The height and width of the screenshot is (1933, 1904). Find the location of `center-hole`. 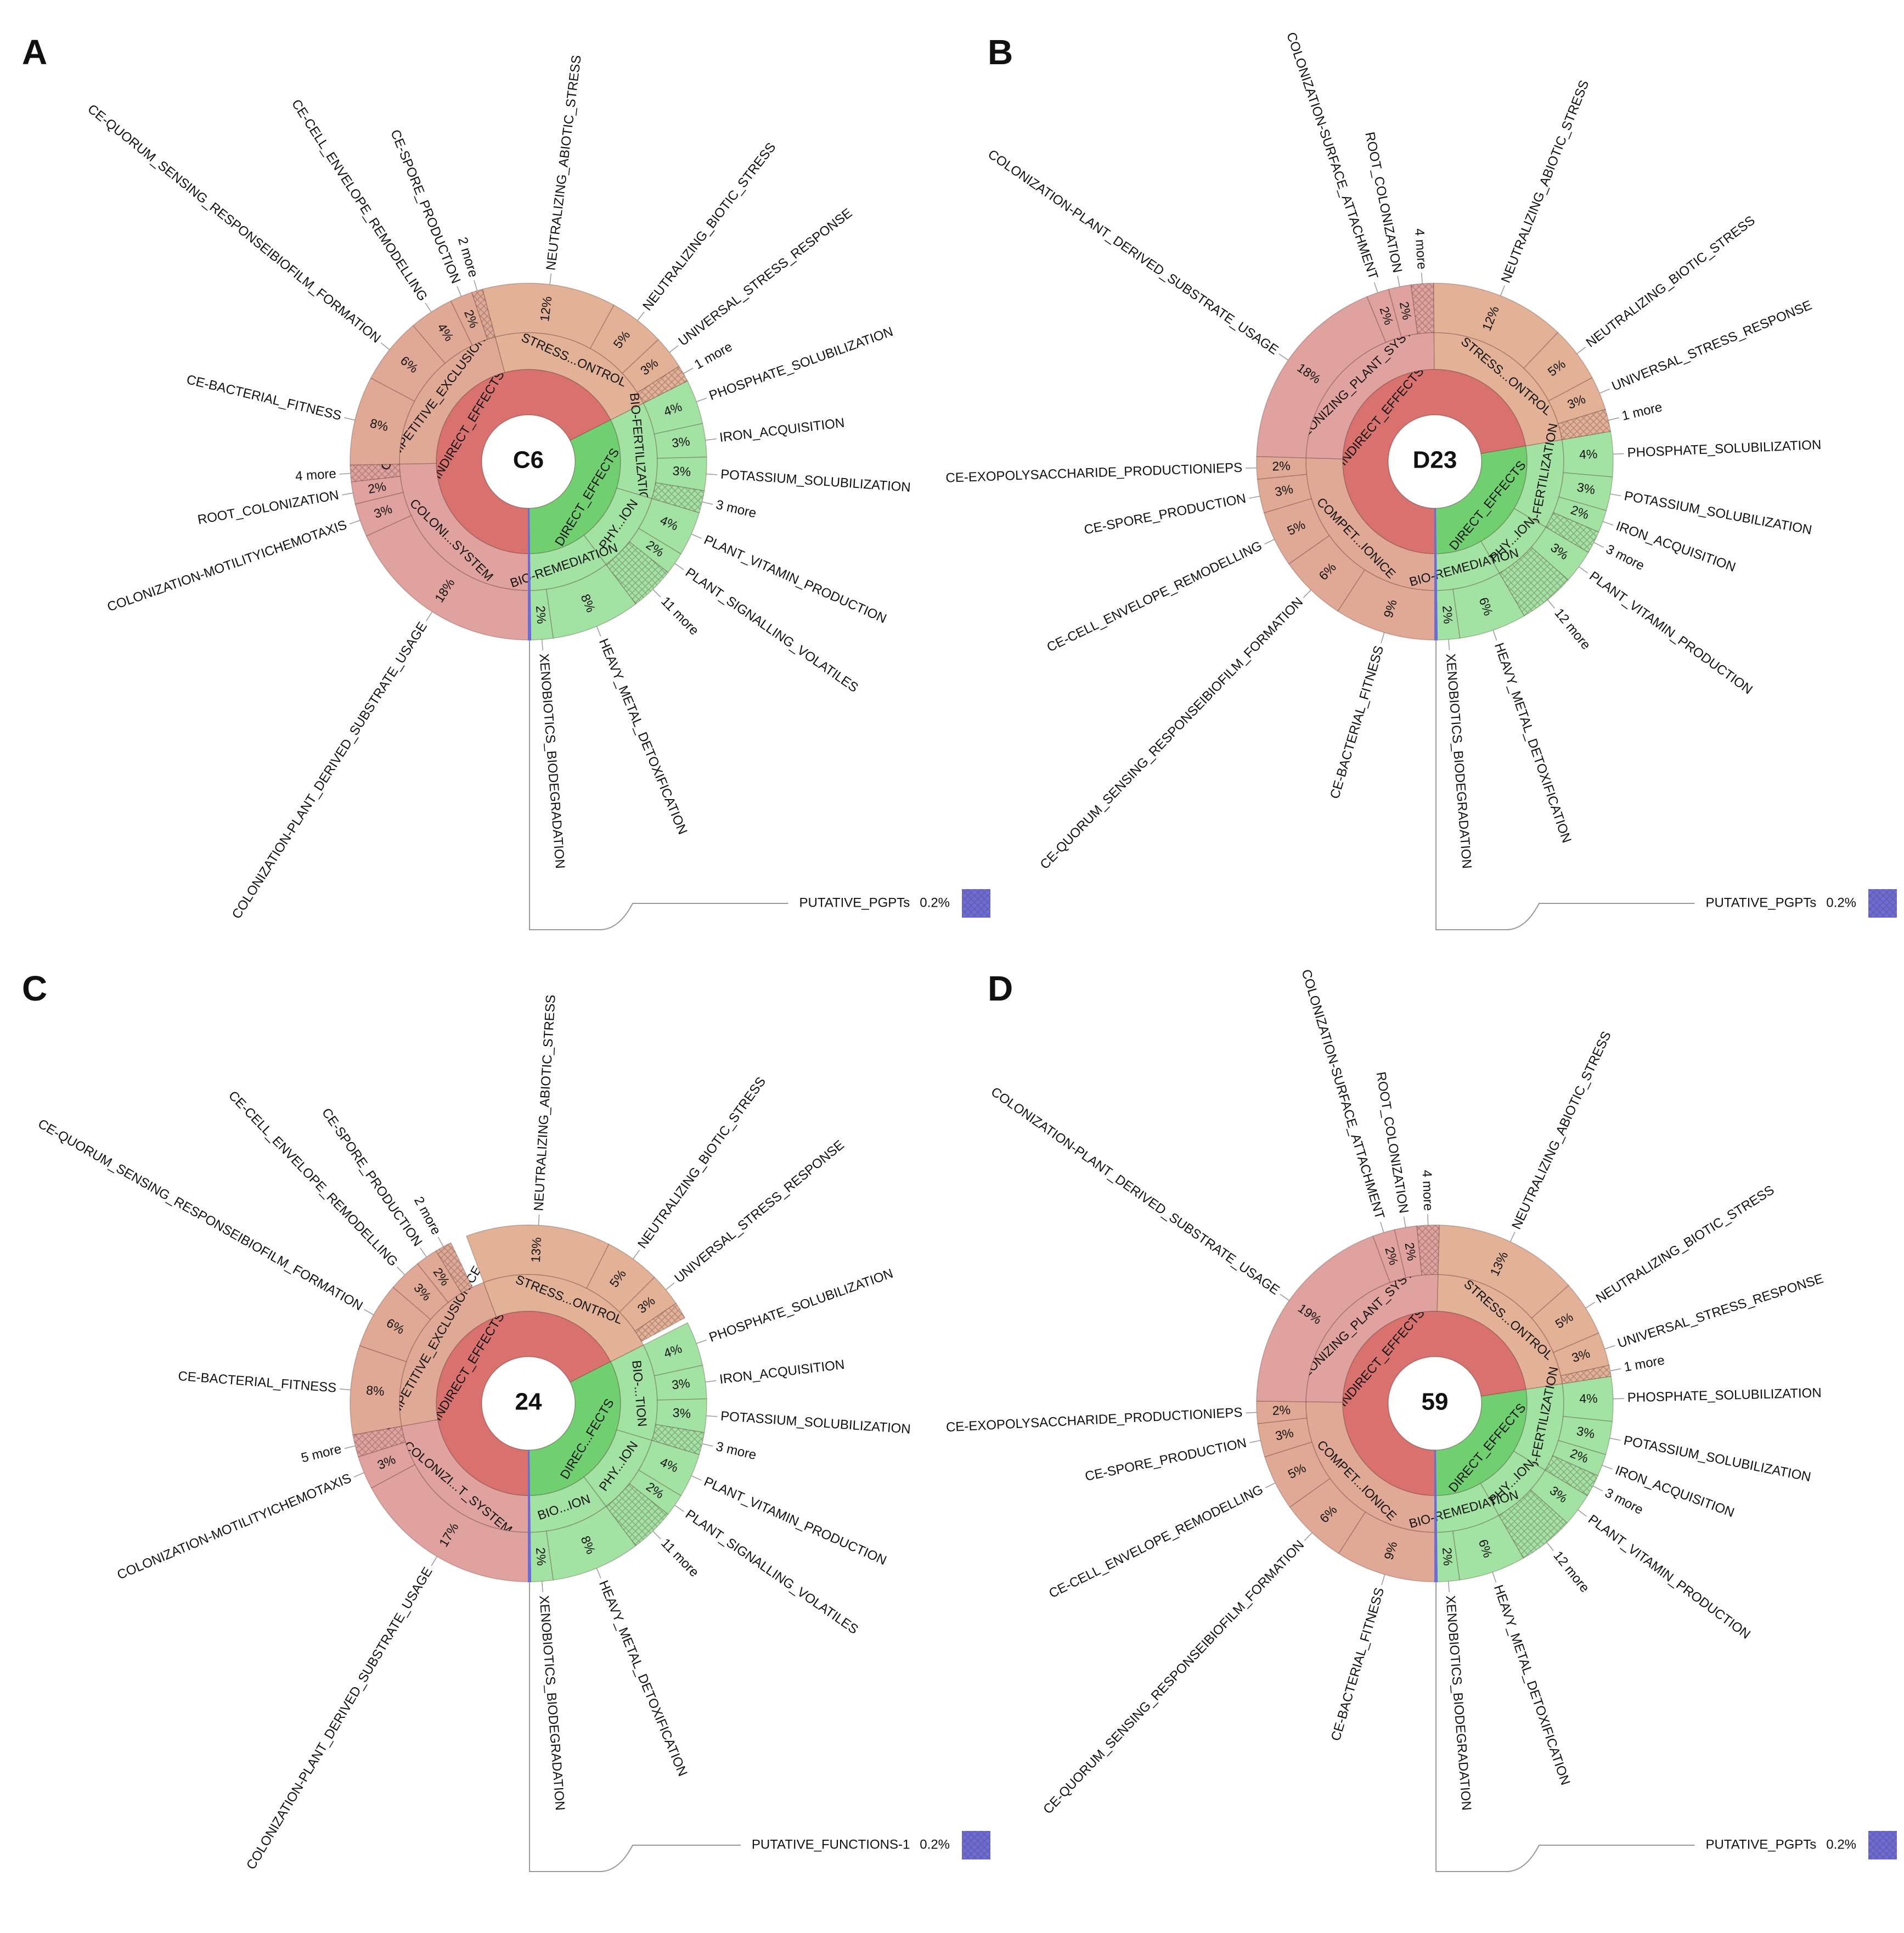

center-hole is located at coordinates (1435, 462).